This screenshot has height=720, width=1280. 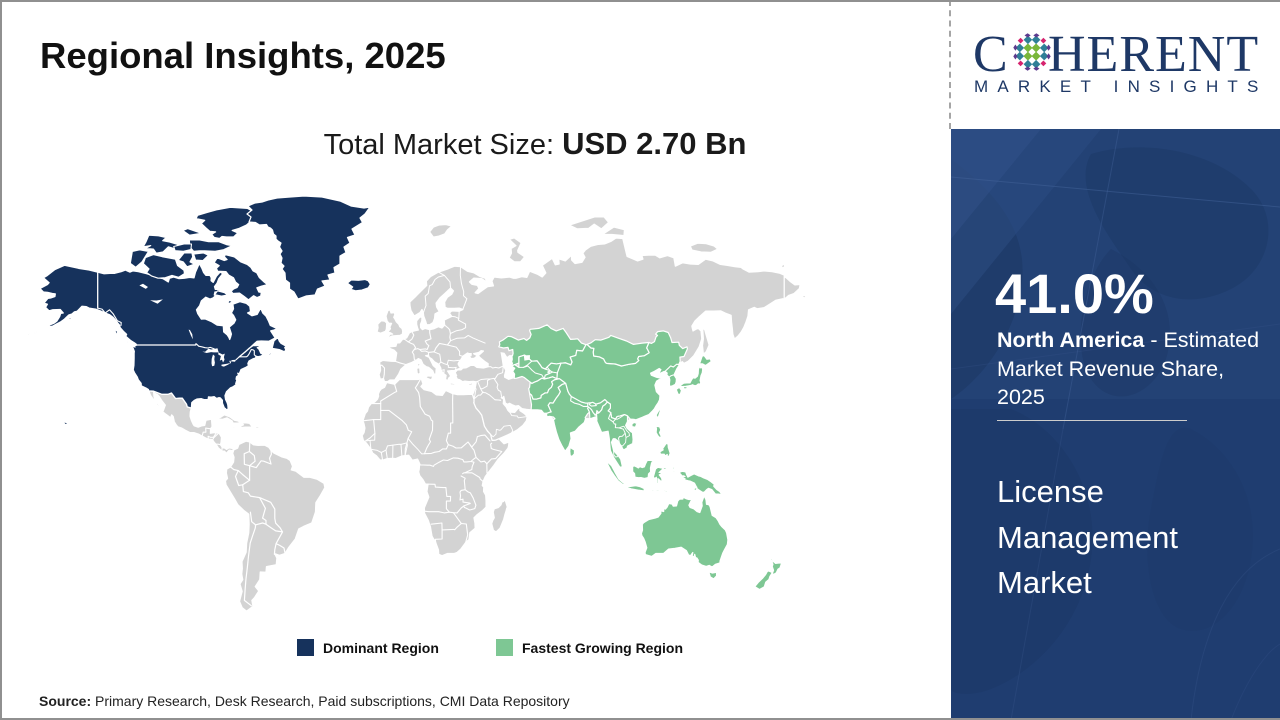 What do you see at coordinates (1121, 86) in the screenshot?
I see `svg-text: MARKET INSIGHTS` at bounding box center [1121, 86].